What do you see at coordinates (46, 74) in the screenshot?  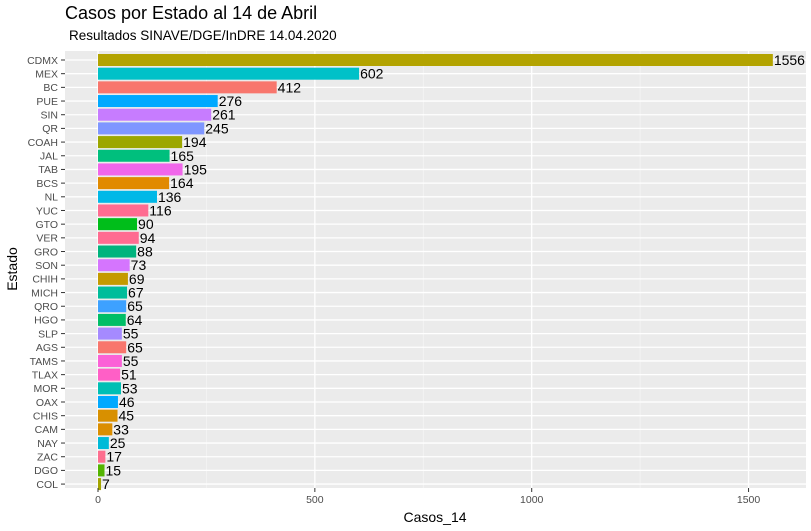 I see `y-tick-label: MEX` at bounding box center [46, 74].